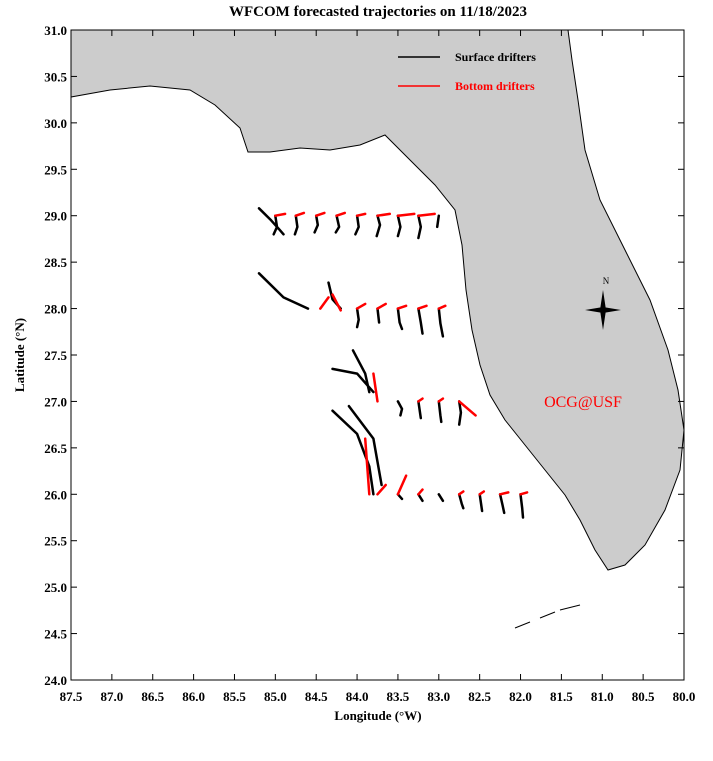  What do you see at coordinates (547, 616) in the screenshot?
I see `keys` at bounding box center [547, 616].